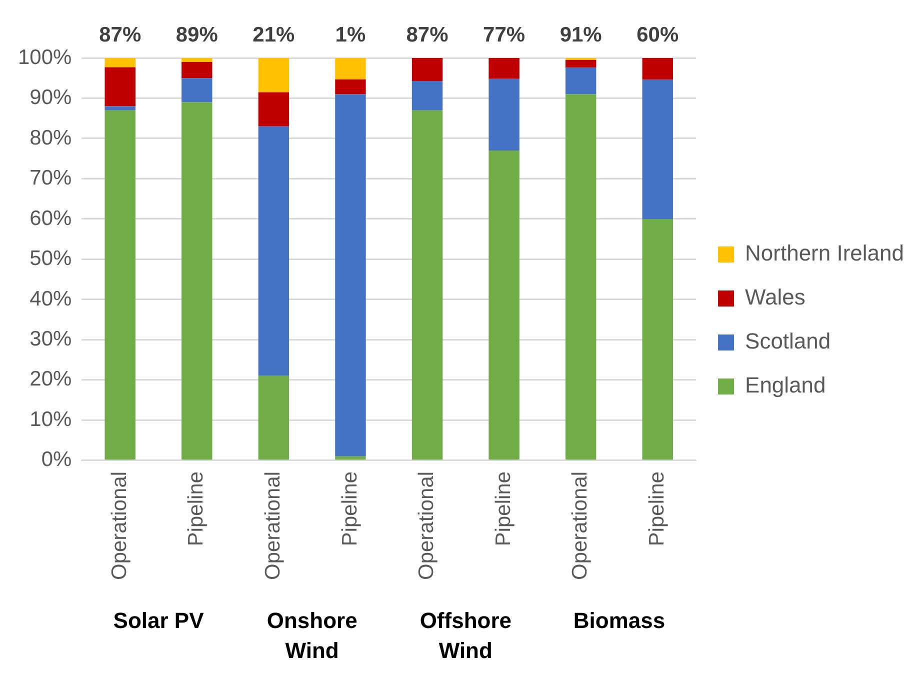 The image size is (922, 681). What do you see at coordinates (51, 379) in the screenshot?
I see `y-tick-label: 20%` at bounding box center [51, 379].